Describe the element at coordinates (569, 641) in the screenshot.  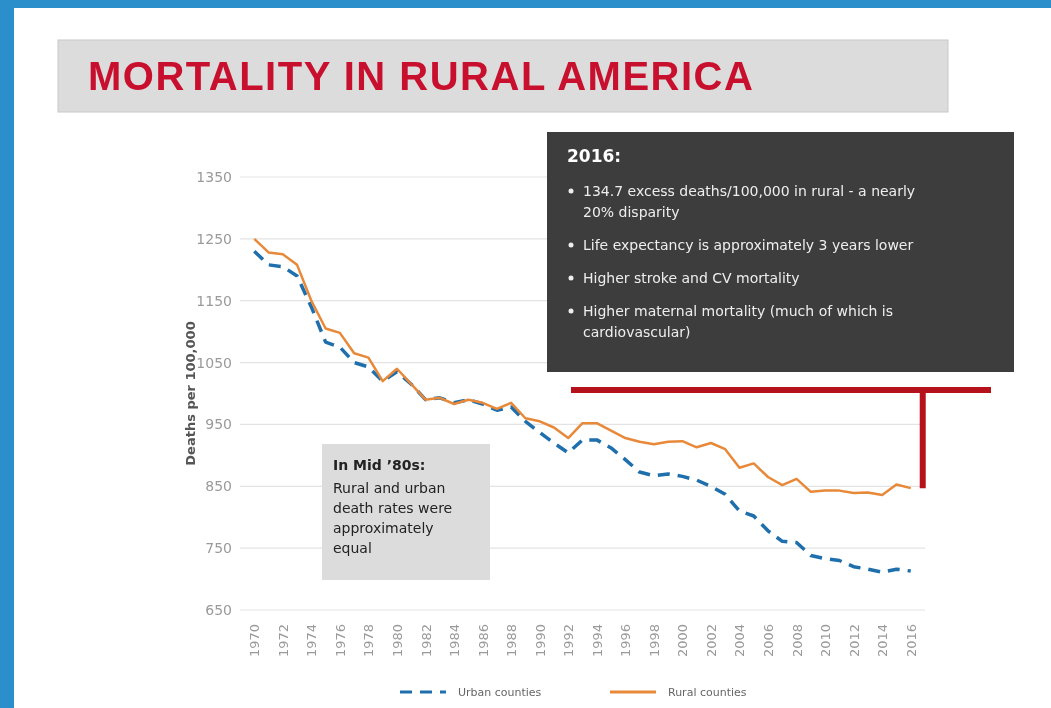
I see `x-tick-label: 1992` at that location.